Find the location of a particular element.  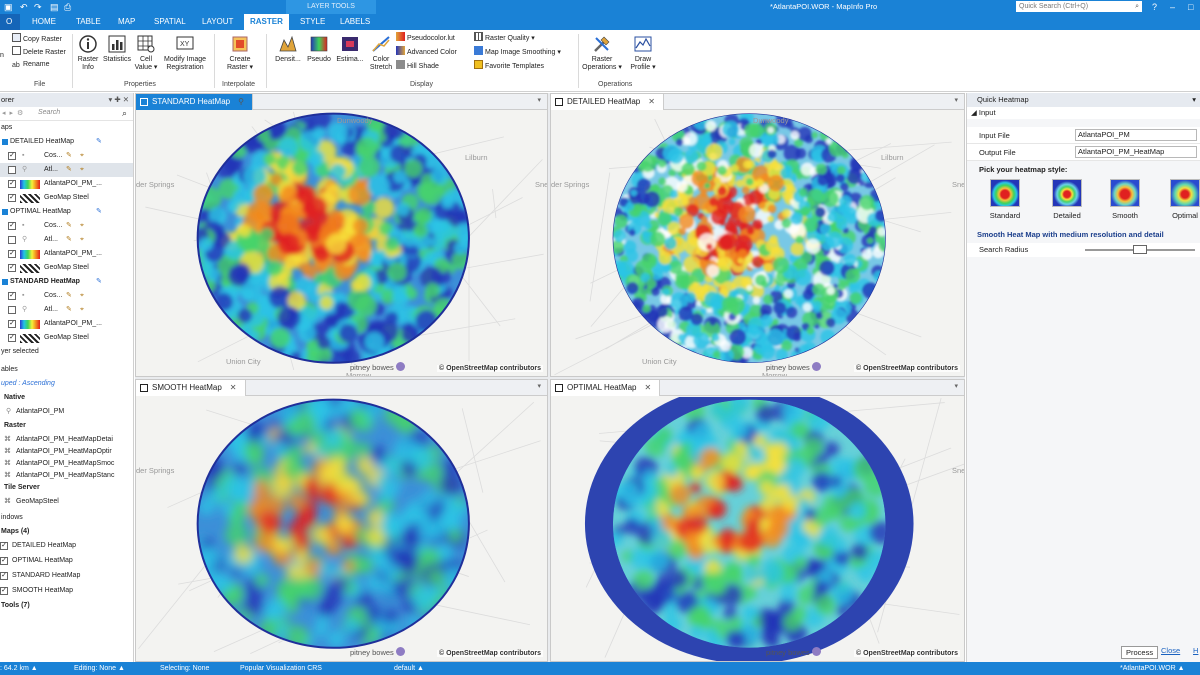

window-item: ✓ OPTIMAL HeatMap is located at coordinates (66, 561).